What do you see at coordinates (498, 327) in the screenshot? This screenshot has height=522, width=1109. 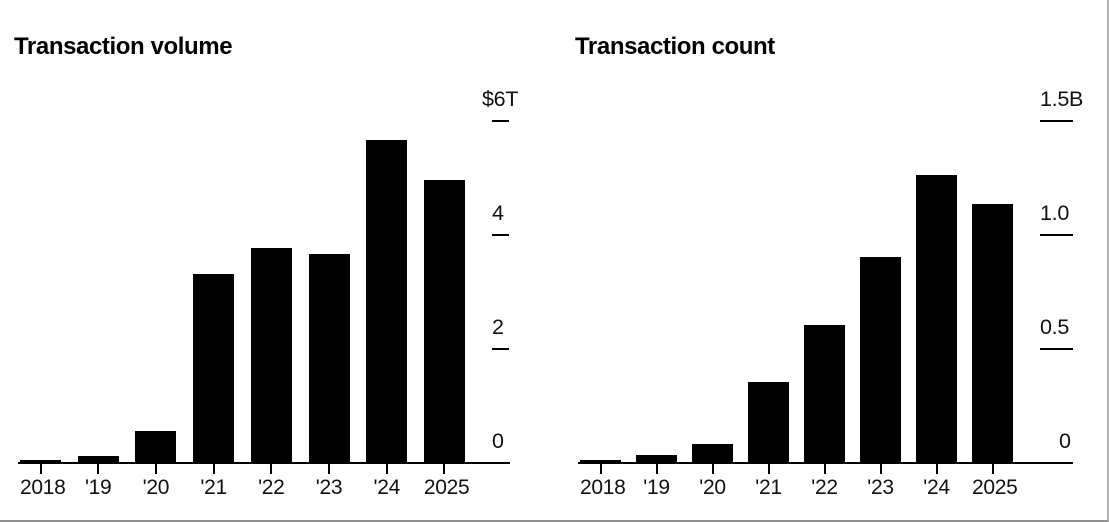 I see `y-label-2: 2` at bounding box center [498, 327].